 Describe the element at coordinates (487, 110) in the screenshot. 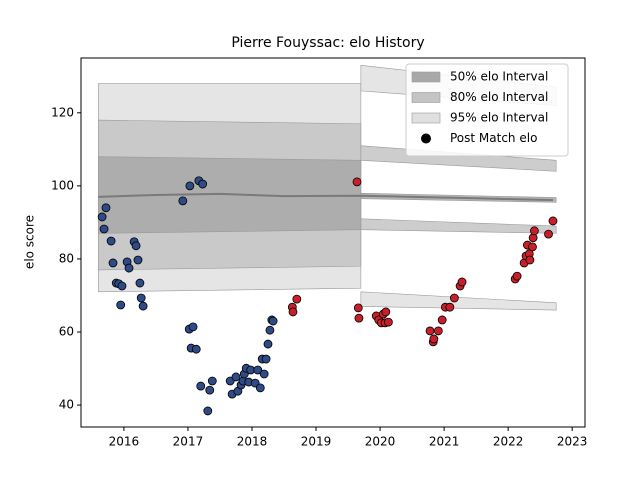

I see `legend-box` at that location.